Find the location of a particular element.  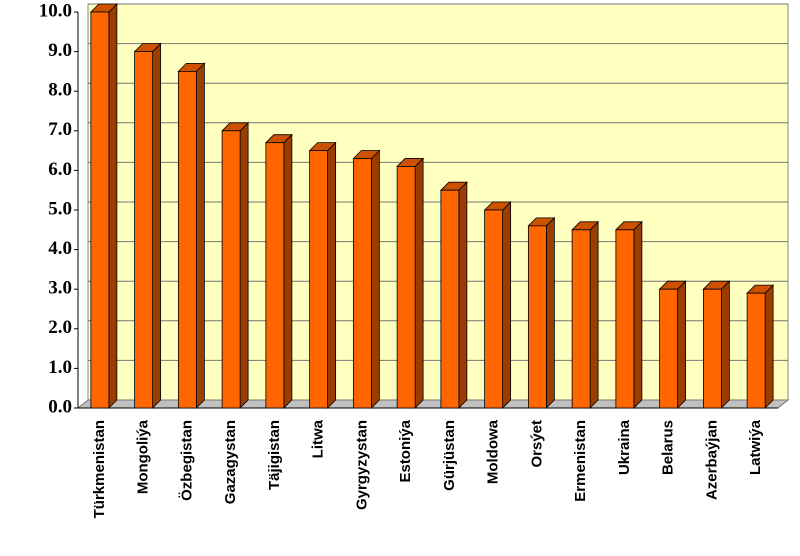

x-tick-label: Ukraina is located at coordinates (624, 447).